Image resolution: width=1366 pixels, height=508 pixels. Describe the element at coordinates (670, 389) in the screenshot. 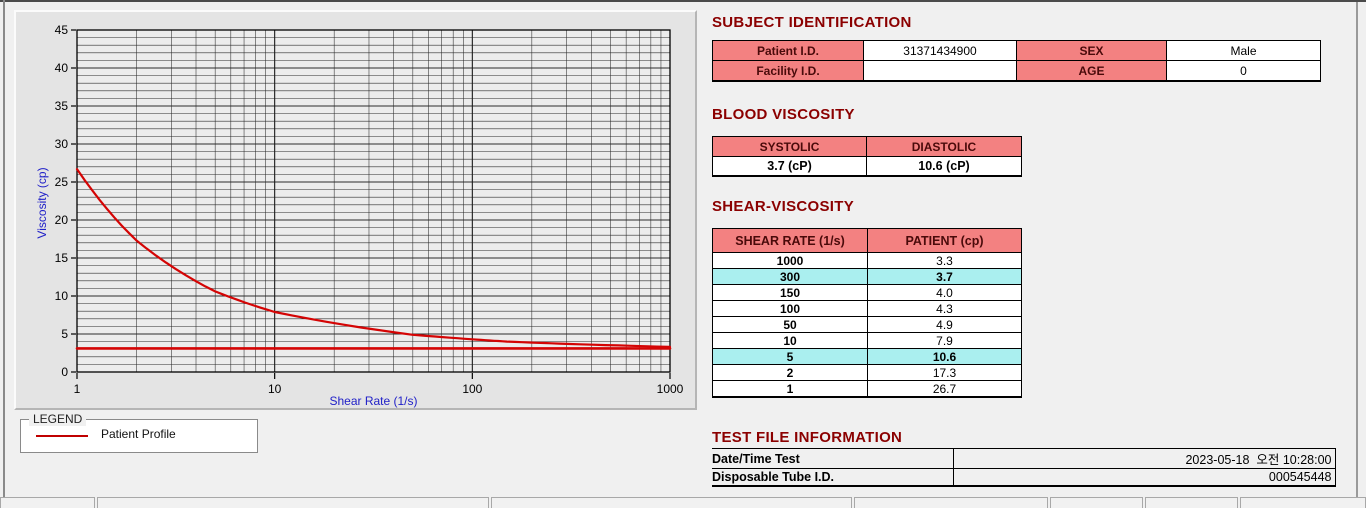

I see `svg-text: 1000` at that location.